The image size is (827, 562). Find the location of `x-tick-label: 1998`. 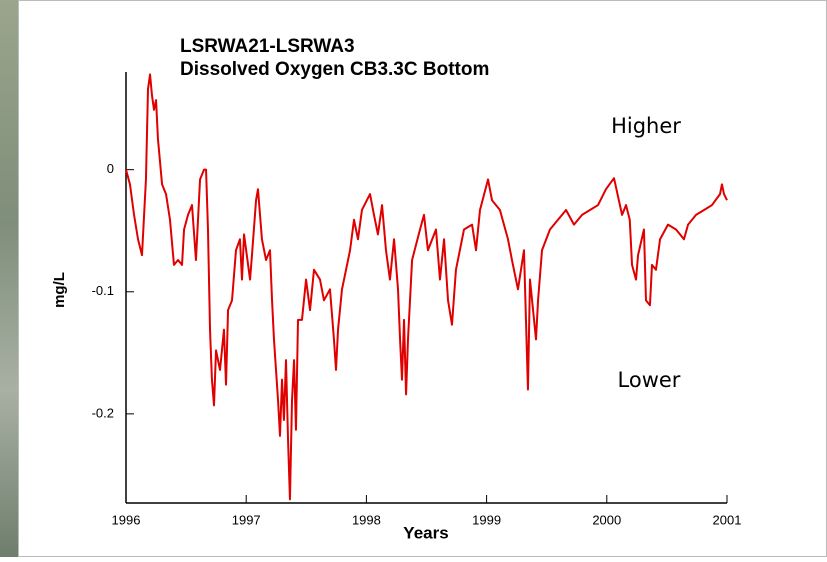

x-tick-label: 1998 is located at coordinates (366, 519).